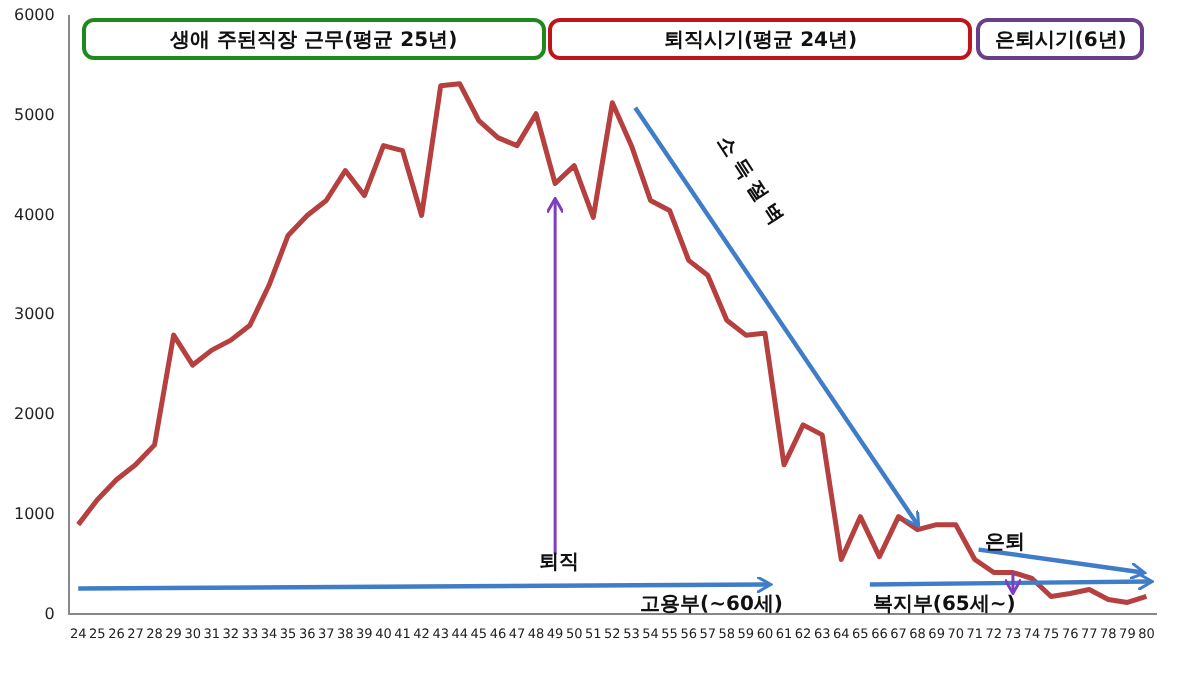  I want to click on annotation: 고용부(~60세), so click(711, 604).